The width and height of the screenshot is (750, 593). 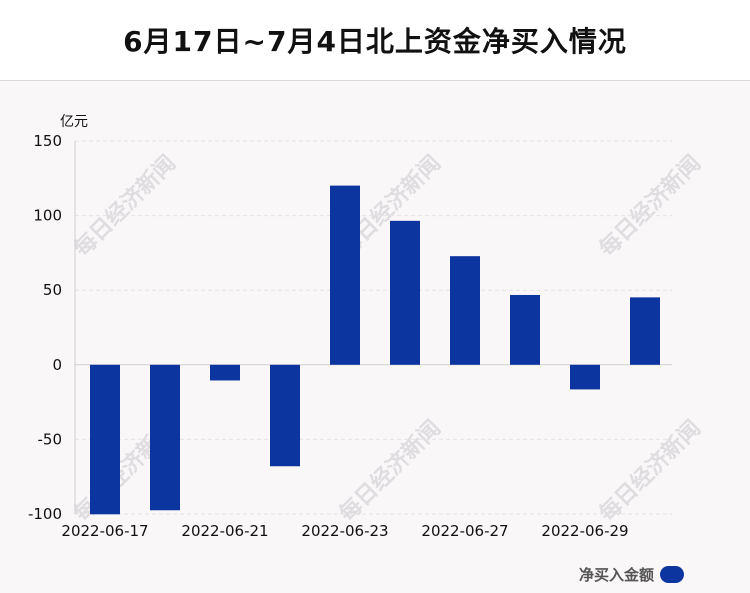 What do you see at coordinates (47, 141) in the screenshot?
I see `y-tick-label: 150` at bounding box center [47, 141].